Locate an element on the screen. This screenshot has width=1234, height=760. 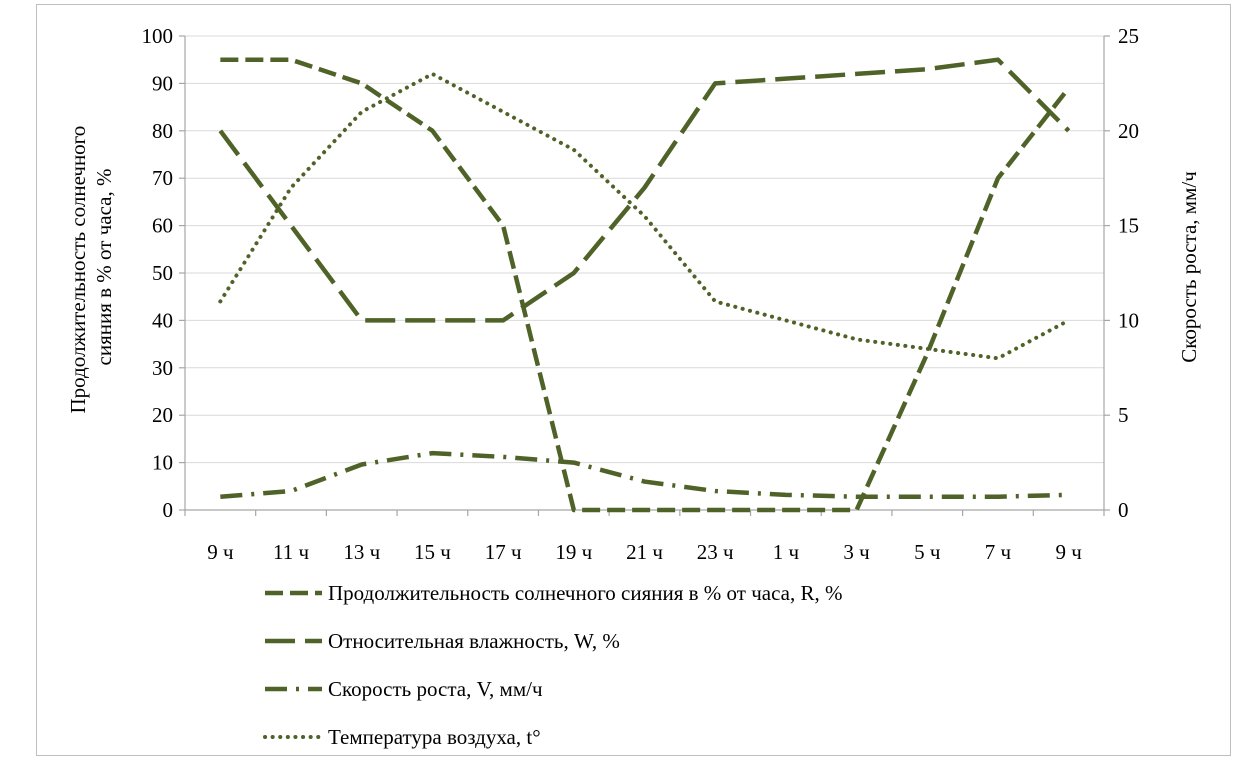
left-tick-label: 20 is located at coordinates (162, 415).